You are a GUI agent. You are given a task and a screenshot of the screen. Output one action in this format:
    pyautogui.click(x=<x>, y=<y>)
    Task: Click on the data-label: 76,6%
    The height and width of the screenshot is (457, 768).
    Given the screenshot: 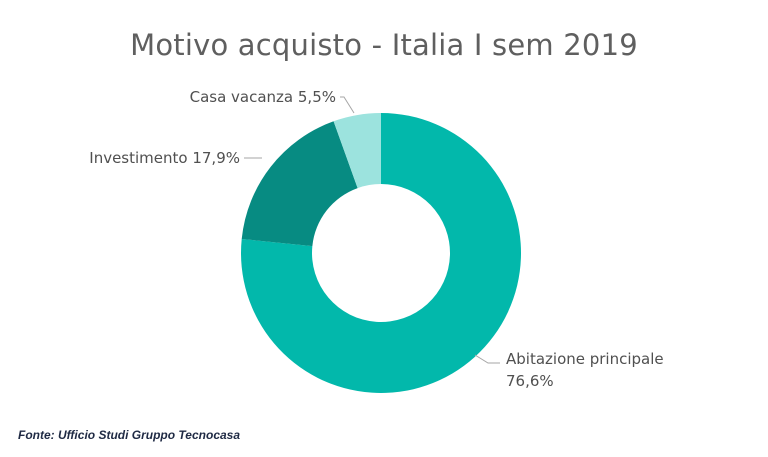 What is the action you would take?
    pyautogui.click(x=530, y=381)
    